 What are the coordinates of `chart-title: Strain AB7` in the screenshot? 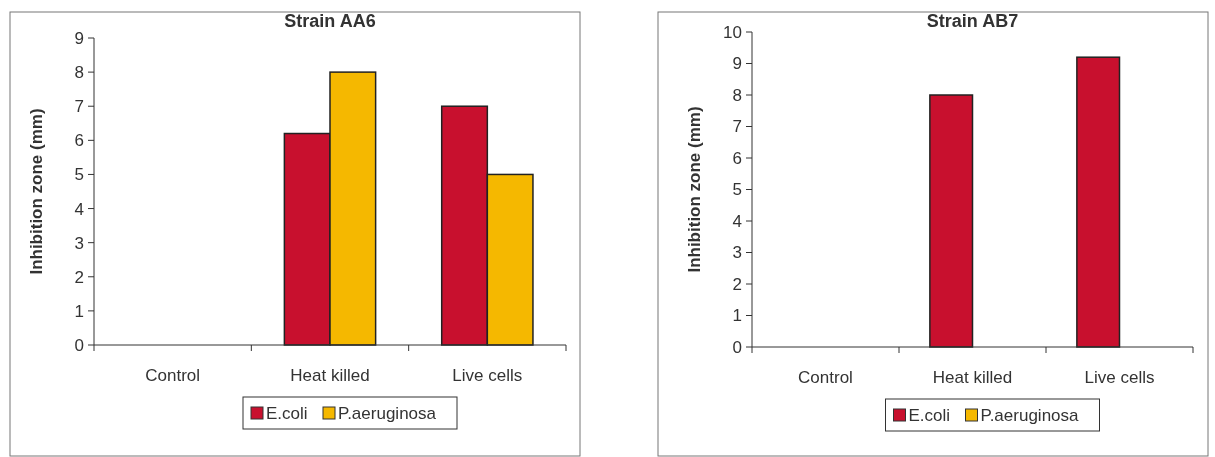 It's located at (972, 21).